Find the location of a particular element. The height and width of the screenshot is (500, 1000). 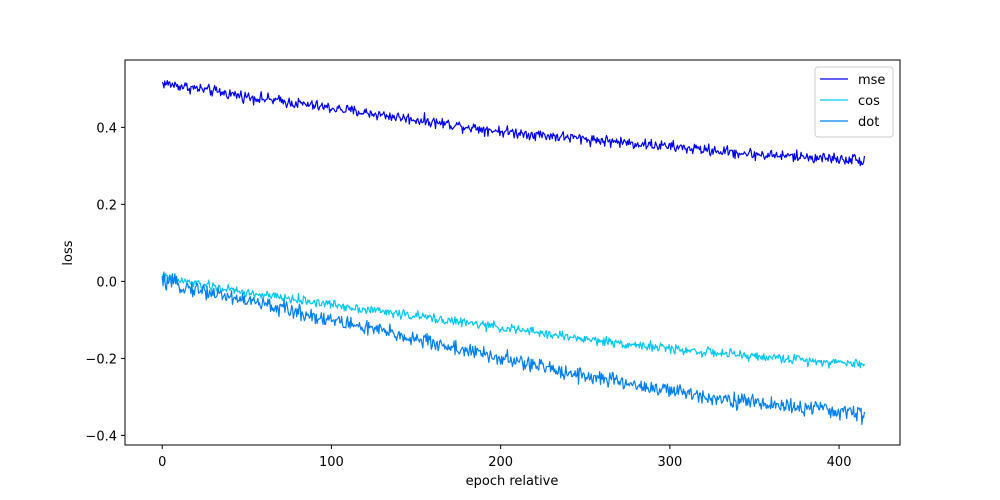

legend: mse cos dot is located at coordinates (854, 102).